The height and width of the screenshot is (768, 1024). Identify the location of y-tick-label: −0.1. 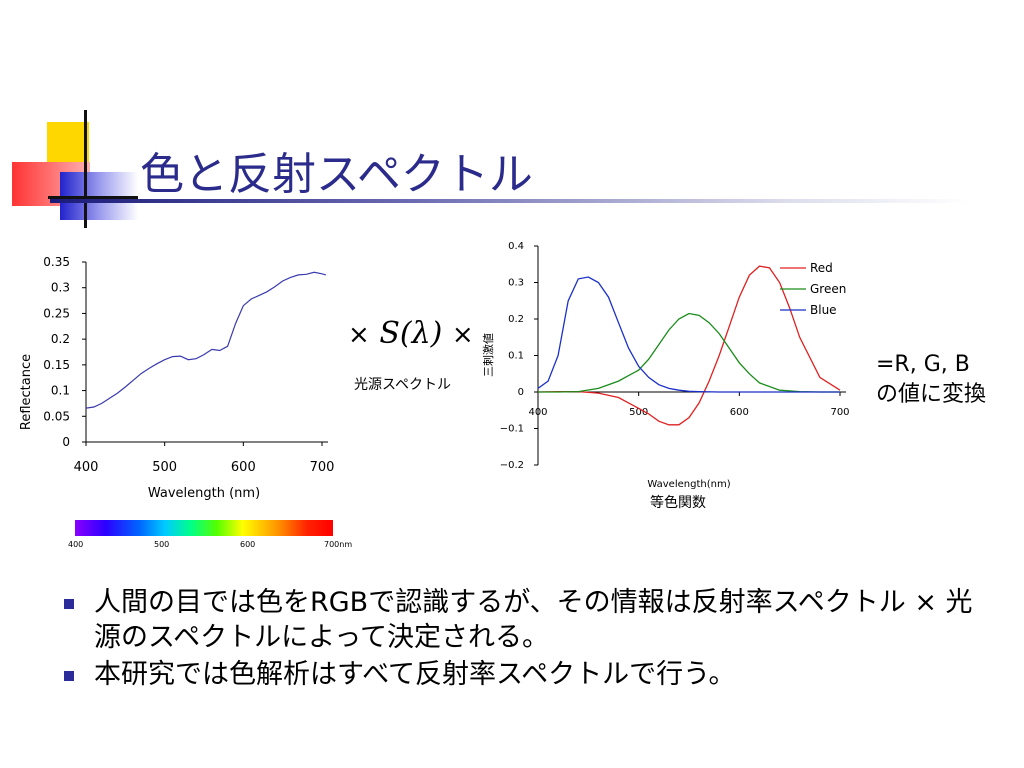
(512, 429).